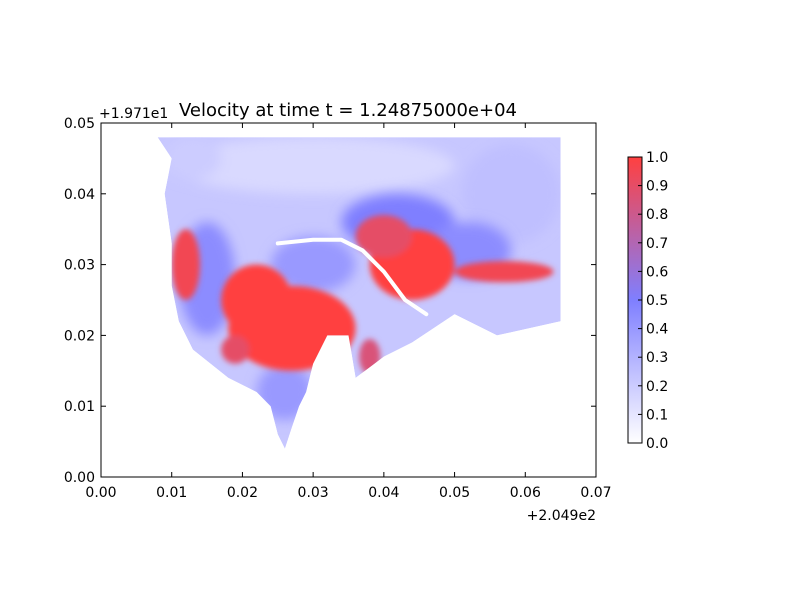  I want to click on colorbar: 0.0 0.1 0.2 0.3 0.4 0.5 0.6 0.7 0.8 0.9 1.0, so click(647, 301).